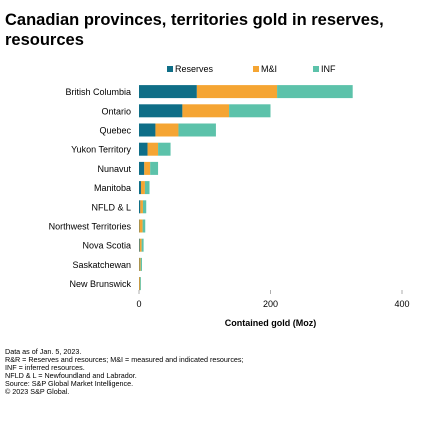 This screenshot has width=425, height=436. Describe the element at coordinates (114, 169) in the screenshot. I see `category-label-nunavut: Nunavut` at that location.